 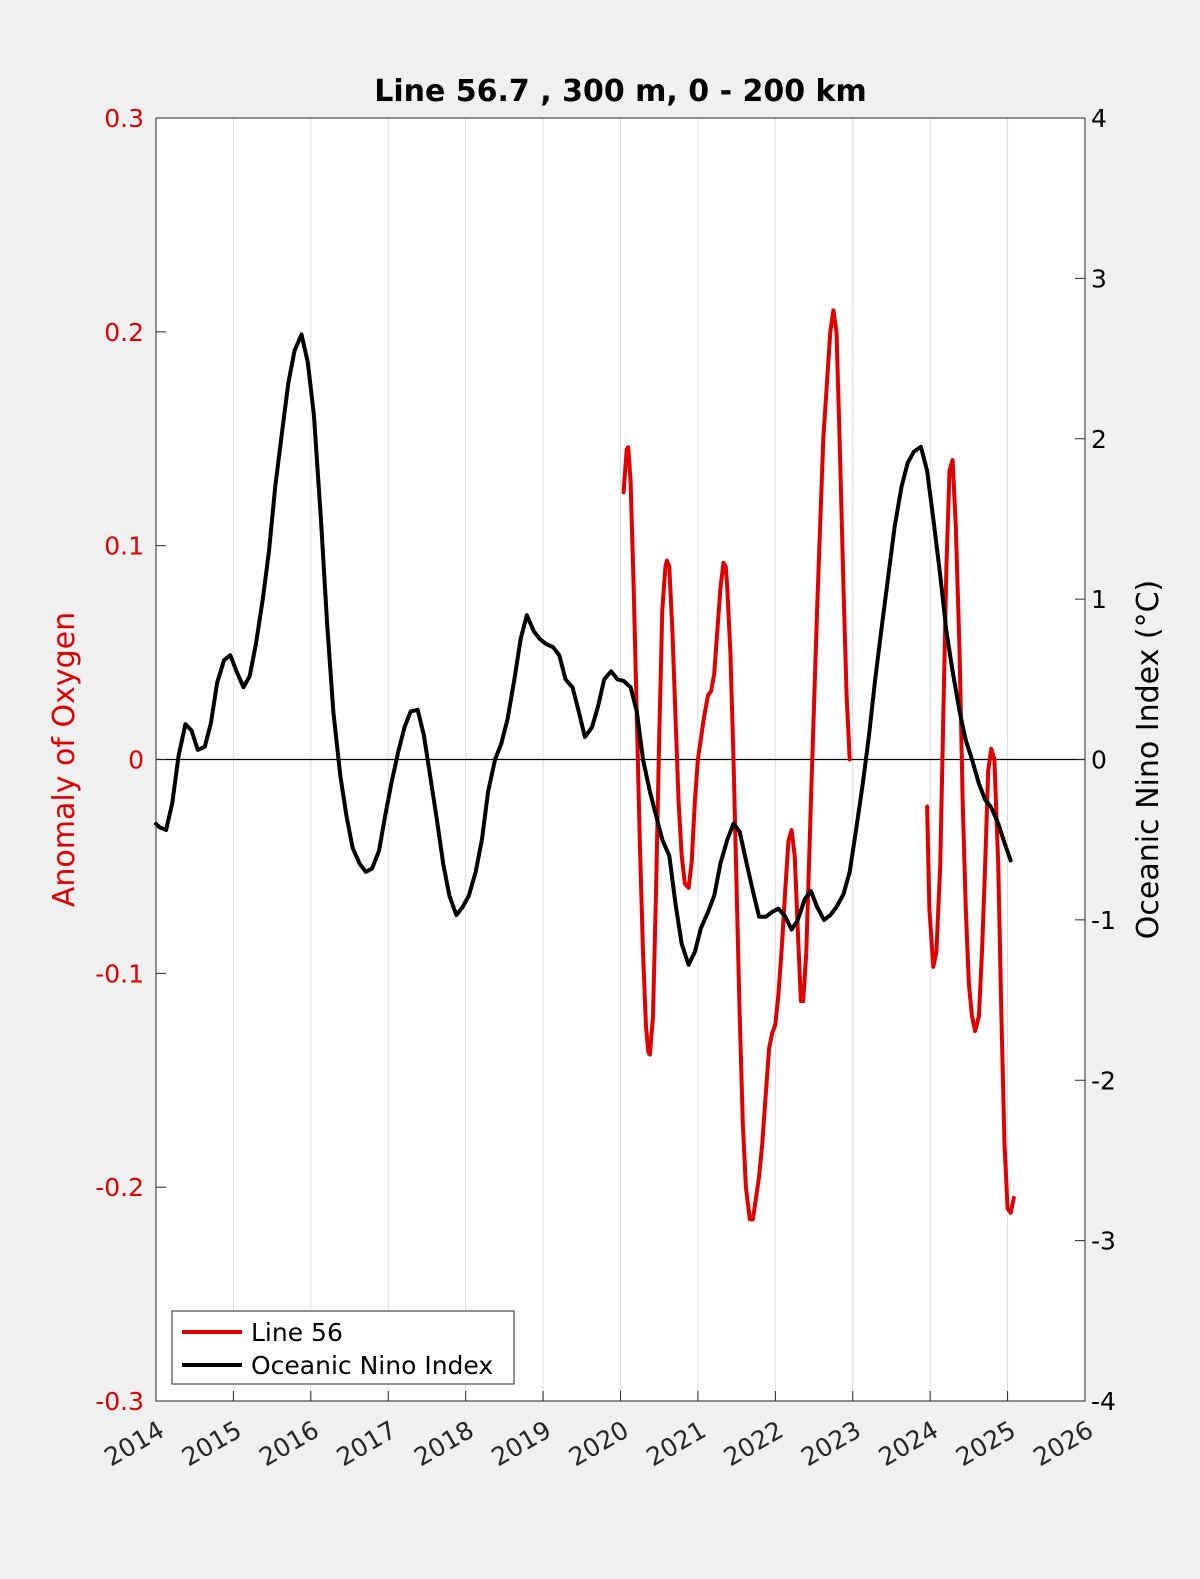 What do you see at coordinates (1103, 1241) in the screenshot?
I see `y-tick-label-right: -3` at bounding box center [1103, 1241].